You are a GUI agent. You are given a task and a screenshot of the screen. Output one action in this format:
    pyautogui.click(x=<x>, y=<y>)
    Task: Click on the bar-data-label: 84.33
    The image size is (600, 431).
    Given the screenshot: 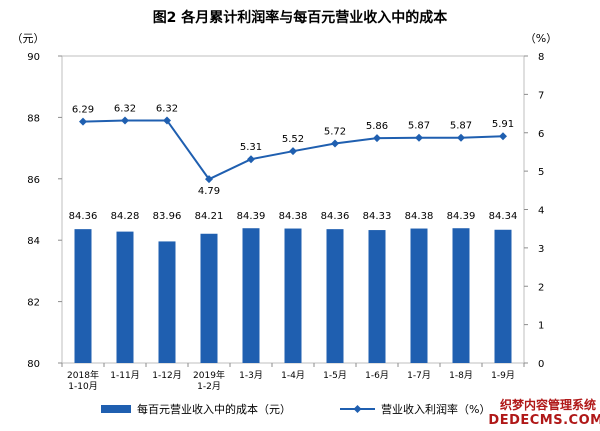 What is the action you would take?
    pyautogui.click(x=377, y=216)
    